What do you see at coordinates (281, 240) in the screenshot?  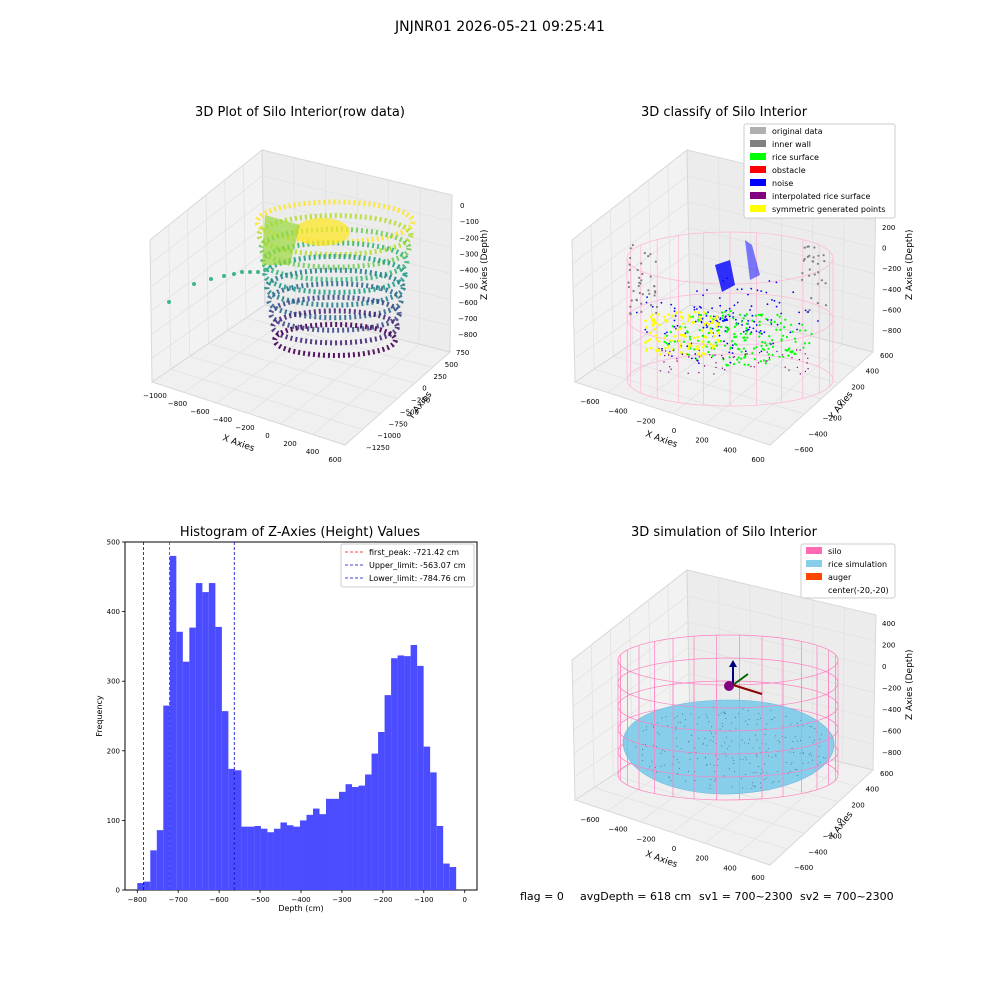 I see `wall-cluster` at bounding box center [281, 240].